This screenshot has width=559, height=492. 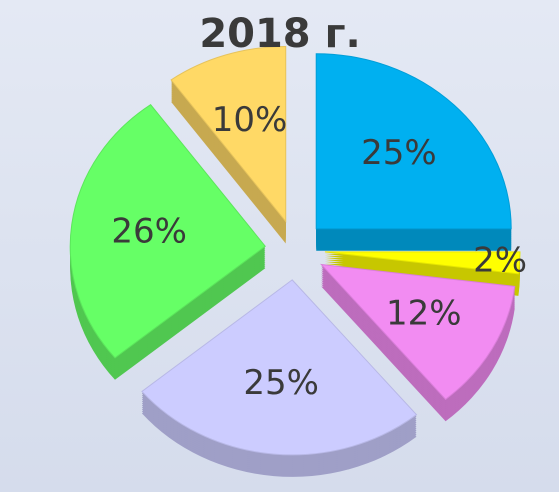 I want to click on data-label: 10%, so click(x=250, y=120).